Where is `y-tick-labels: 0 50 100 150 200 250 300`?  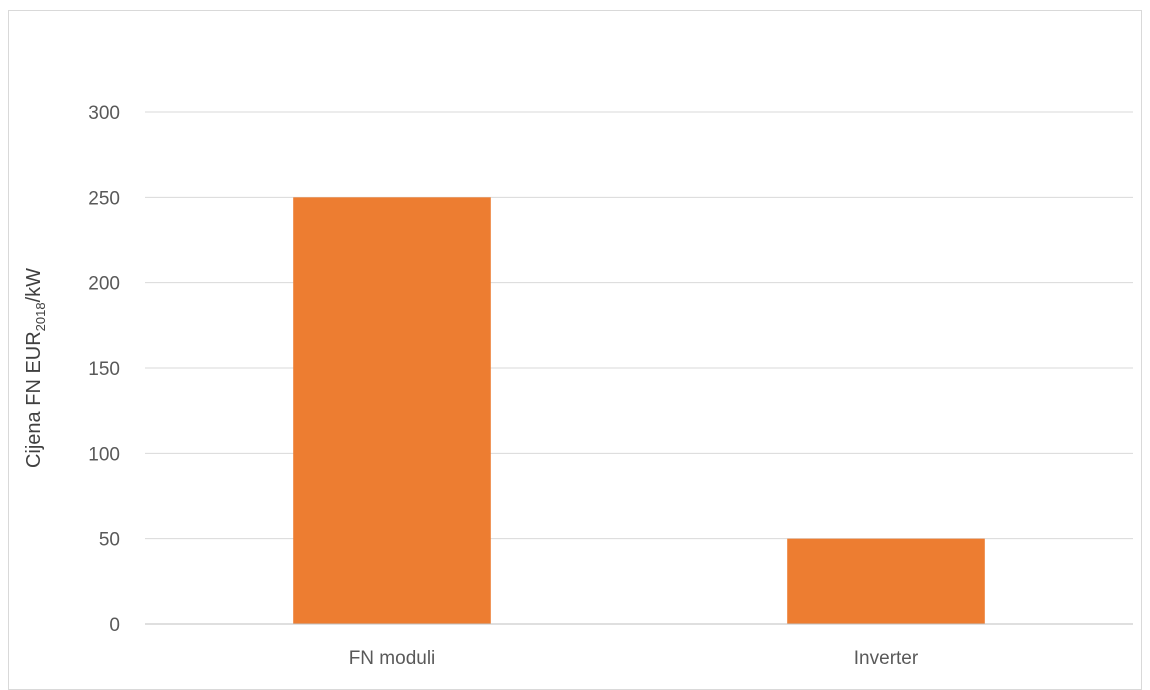
y-tick-labels: 0 50 100 150 200 250 300 is located at coordinates (104, 369).